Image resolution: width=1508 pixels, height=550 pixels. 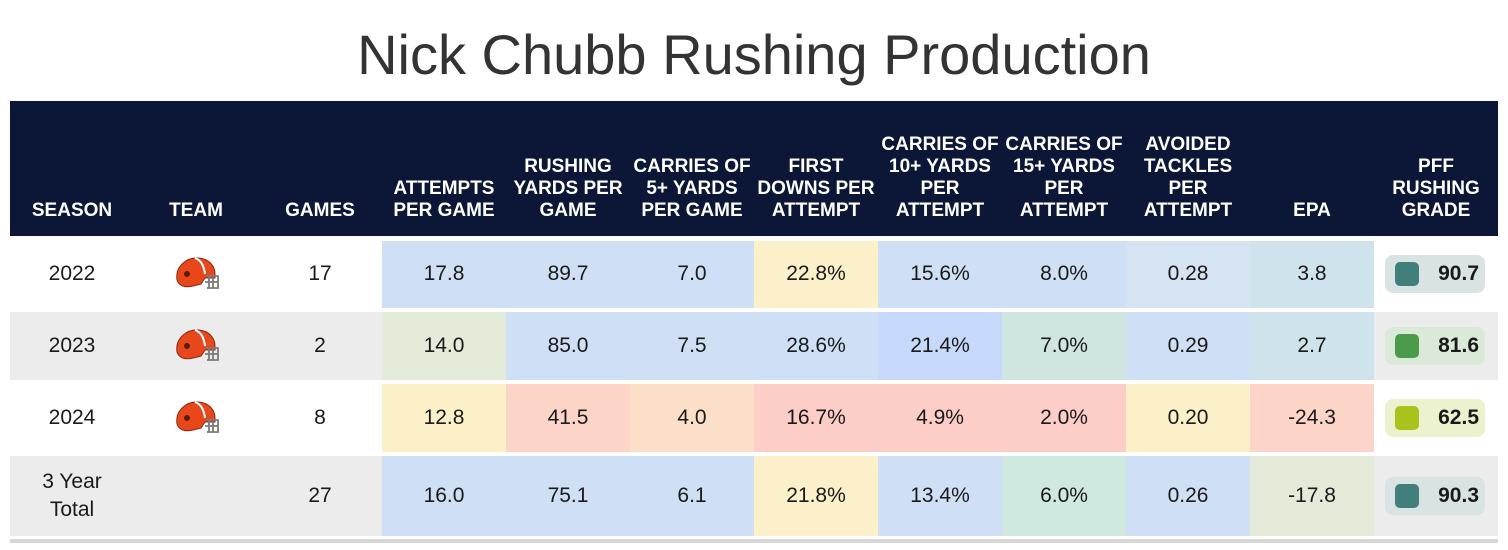 I want to click on column-header-first-downs-per-attempt: FIRST DOWNS PER ATTEMPT, so click(x=816, y=188).